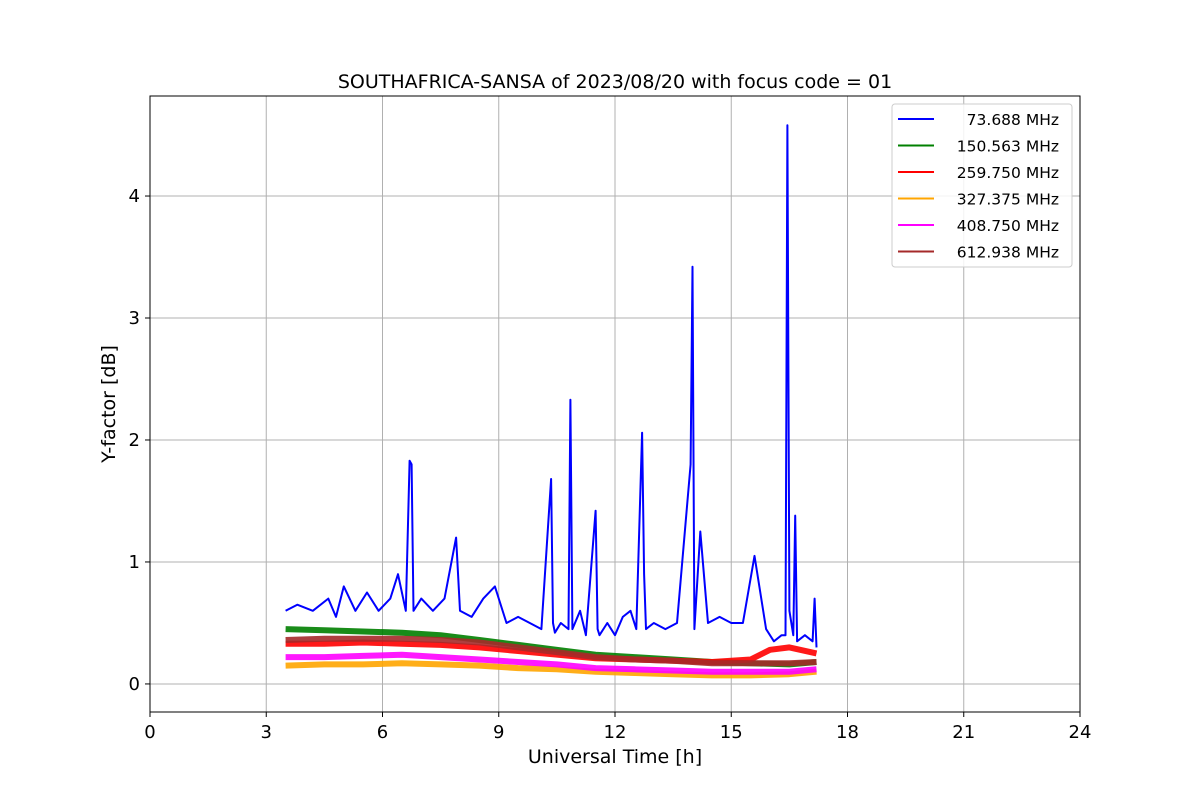 The height and width of the screenshot is (800, 1200). What do you see at coordinates (1080, 732) in the screenshot?
I see `x-tick-label: 24` at bounding box center [1080, 732].